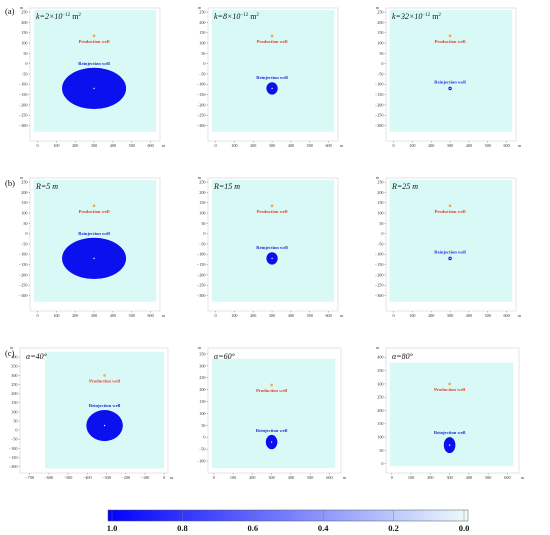  I want to click on axes-frame, so click(451, 74).